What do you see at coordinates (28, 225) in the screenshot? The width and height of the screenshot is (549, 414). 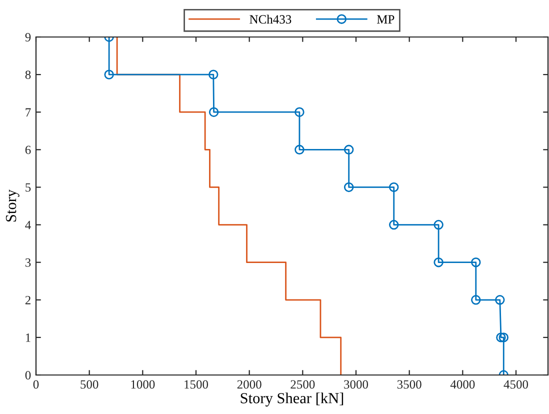 I see `y-tick-label: 4` at bounding box center [28, 225].